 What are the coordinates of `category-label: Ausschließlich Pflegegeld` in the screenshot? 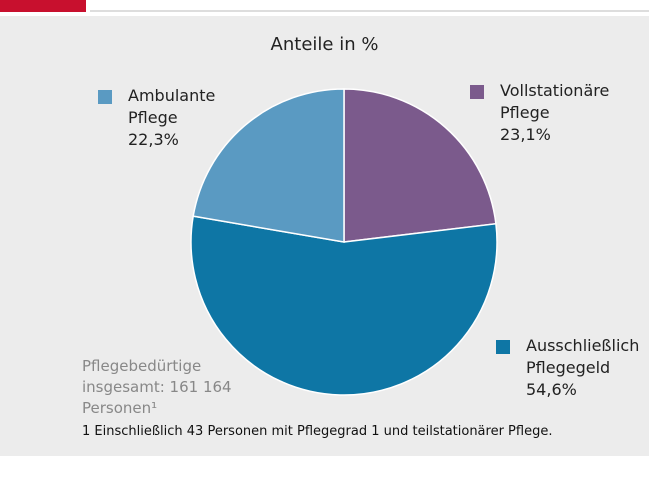 It's located at (583, 356).